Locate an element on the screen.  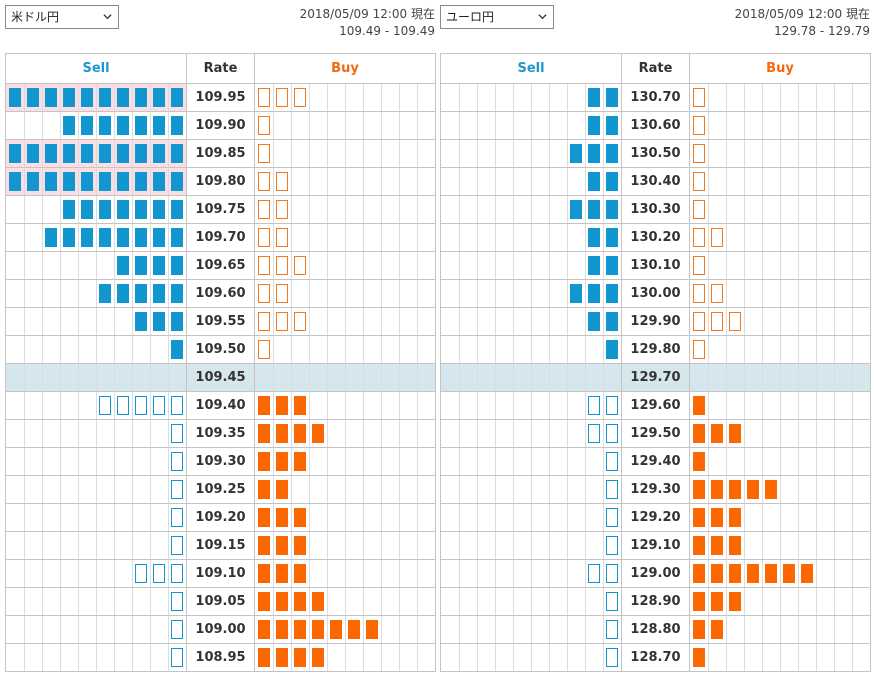
current-rate-row: 109.45 is located at coordinates (220, 377).